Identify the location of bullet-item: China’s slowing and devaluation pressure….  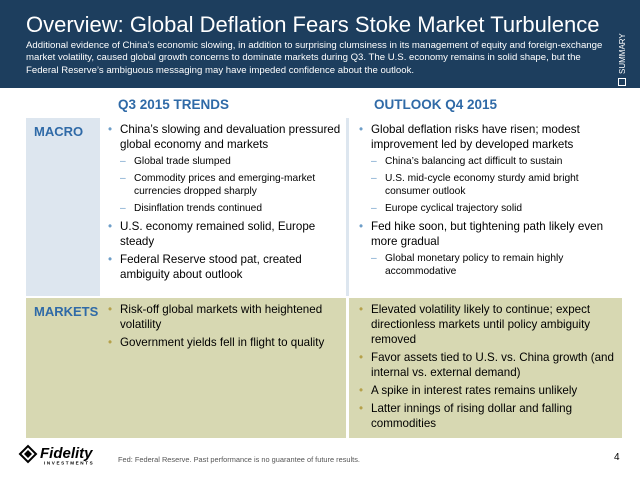
(225, 137).